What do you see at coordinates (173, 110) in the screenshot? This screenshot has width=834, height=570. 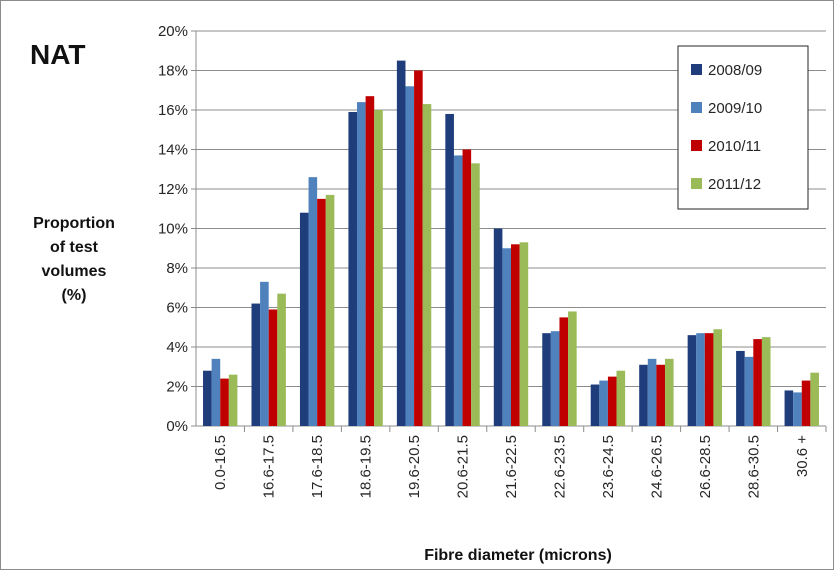 I see `y-tick-label: 16%` at bounding box center [173, 110].